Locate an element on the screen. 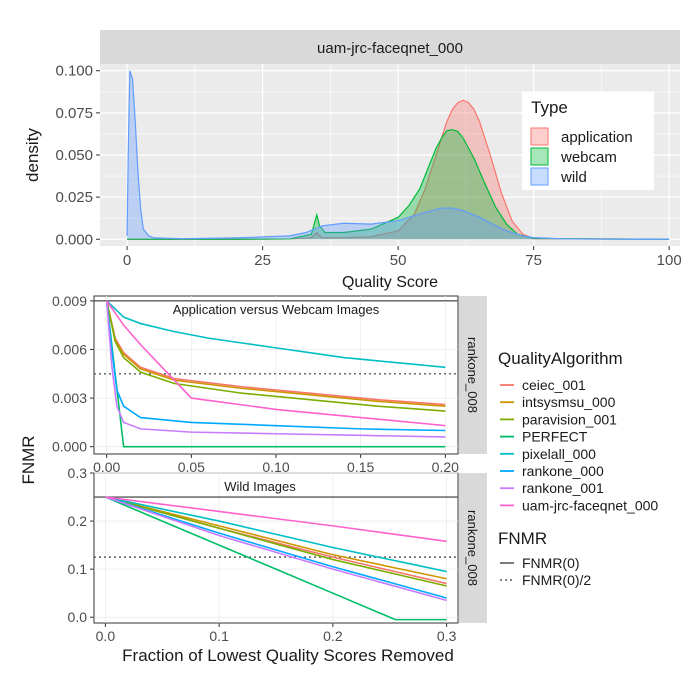 The width and height of the screenshot is (694, 676). type-legend-label-application: application is located at coordinates (597, 137).